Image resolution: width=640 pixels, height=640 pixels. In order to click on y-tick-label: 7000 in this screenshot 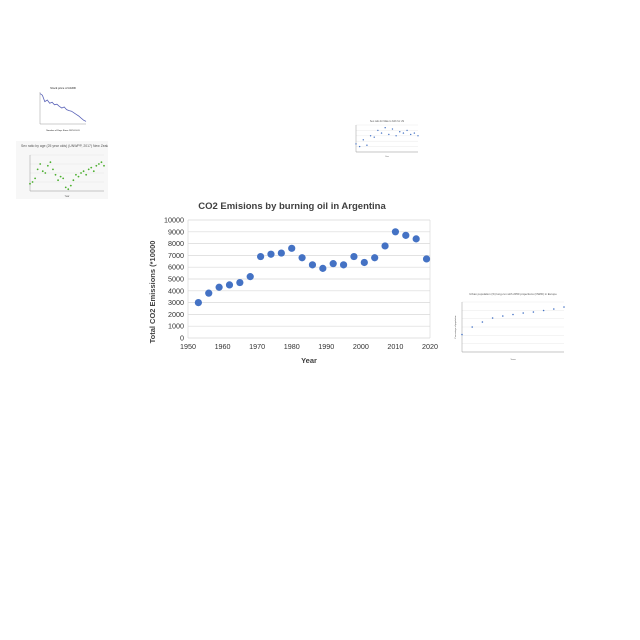, I will do `click(176, 255)`.